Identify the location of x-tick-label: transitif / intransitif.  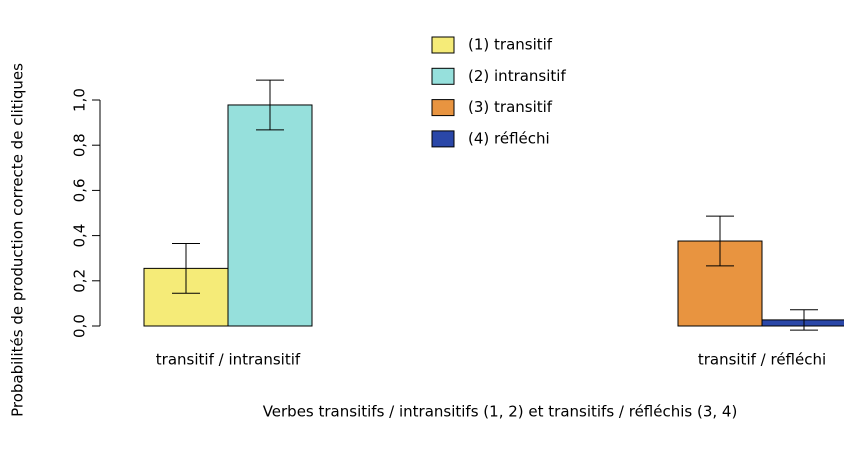
(228, 360).